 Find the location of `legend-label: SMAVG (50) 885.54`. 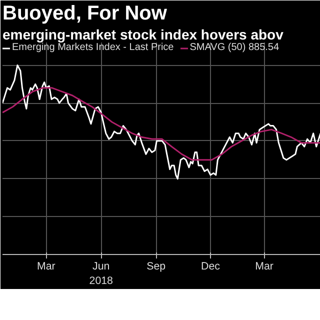

legend-label: SMAVG (50) 885.54 is located at coordinates (235, 47).